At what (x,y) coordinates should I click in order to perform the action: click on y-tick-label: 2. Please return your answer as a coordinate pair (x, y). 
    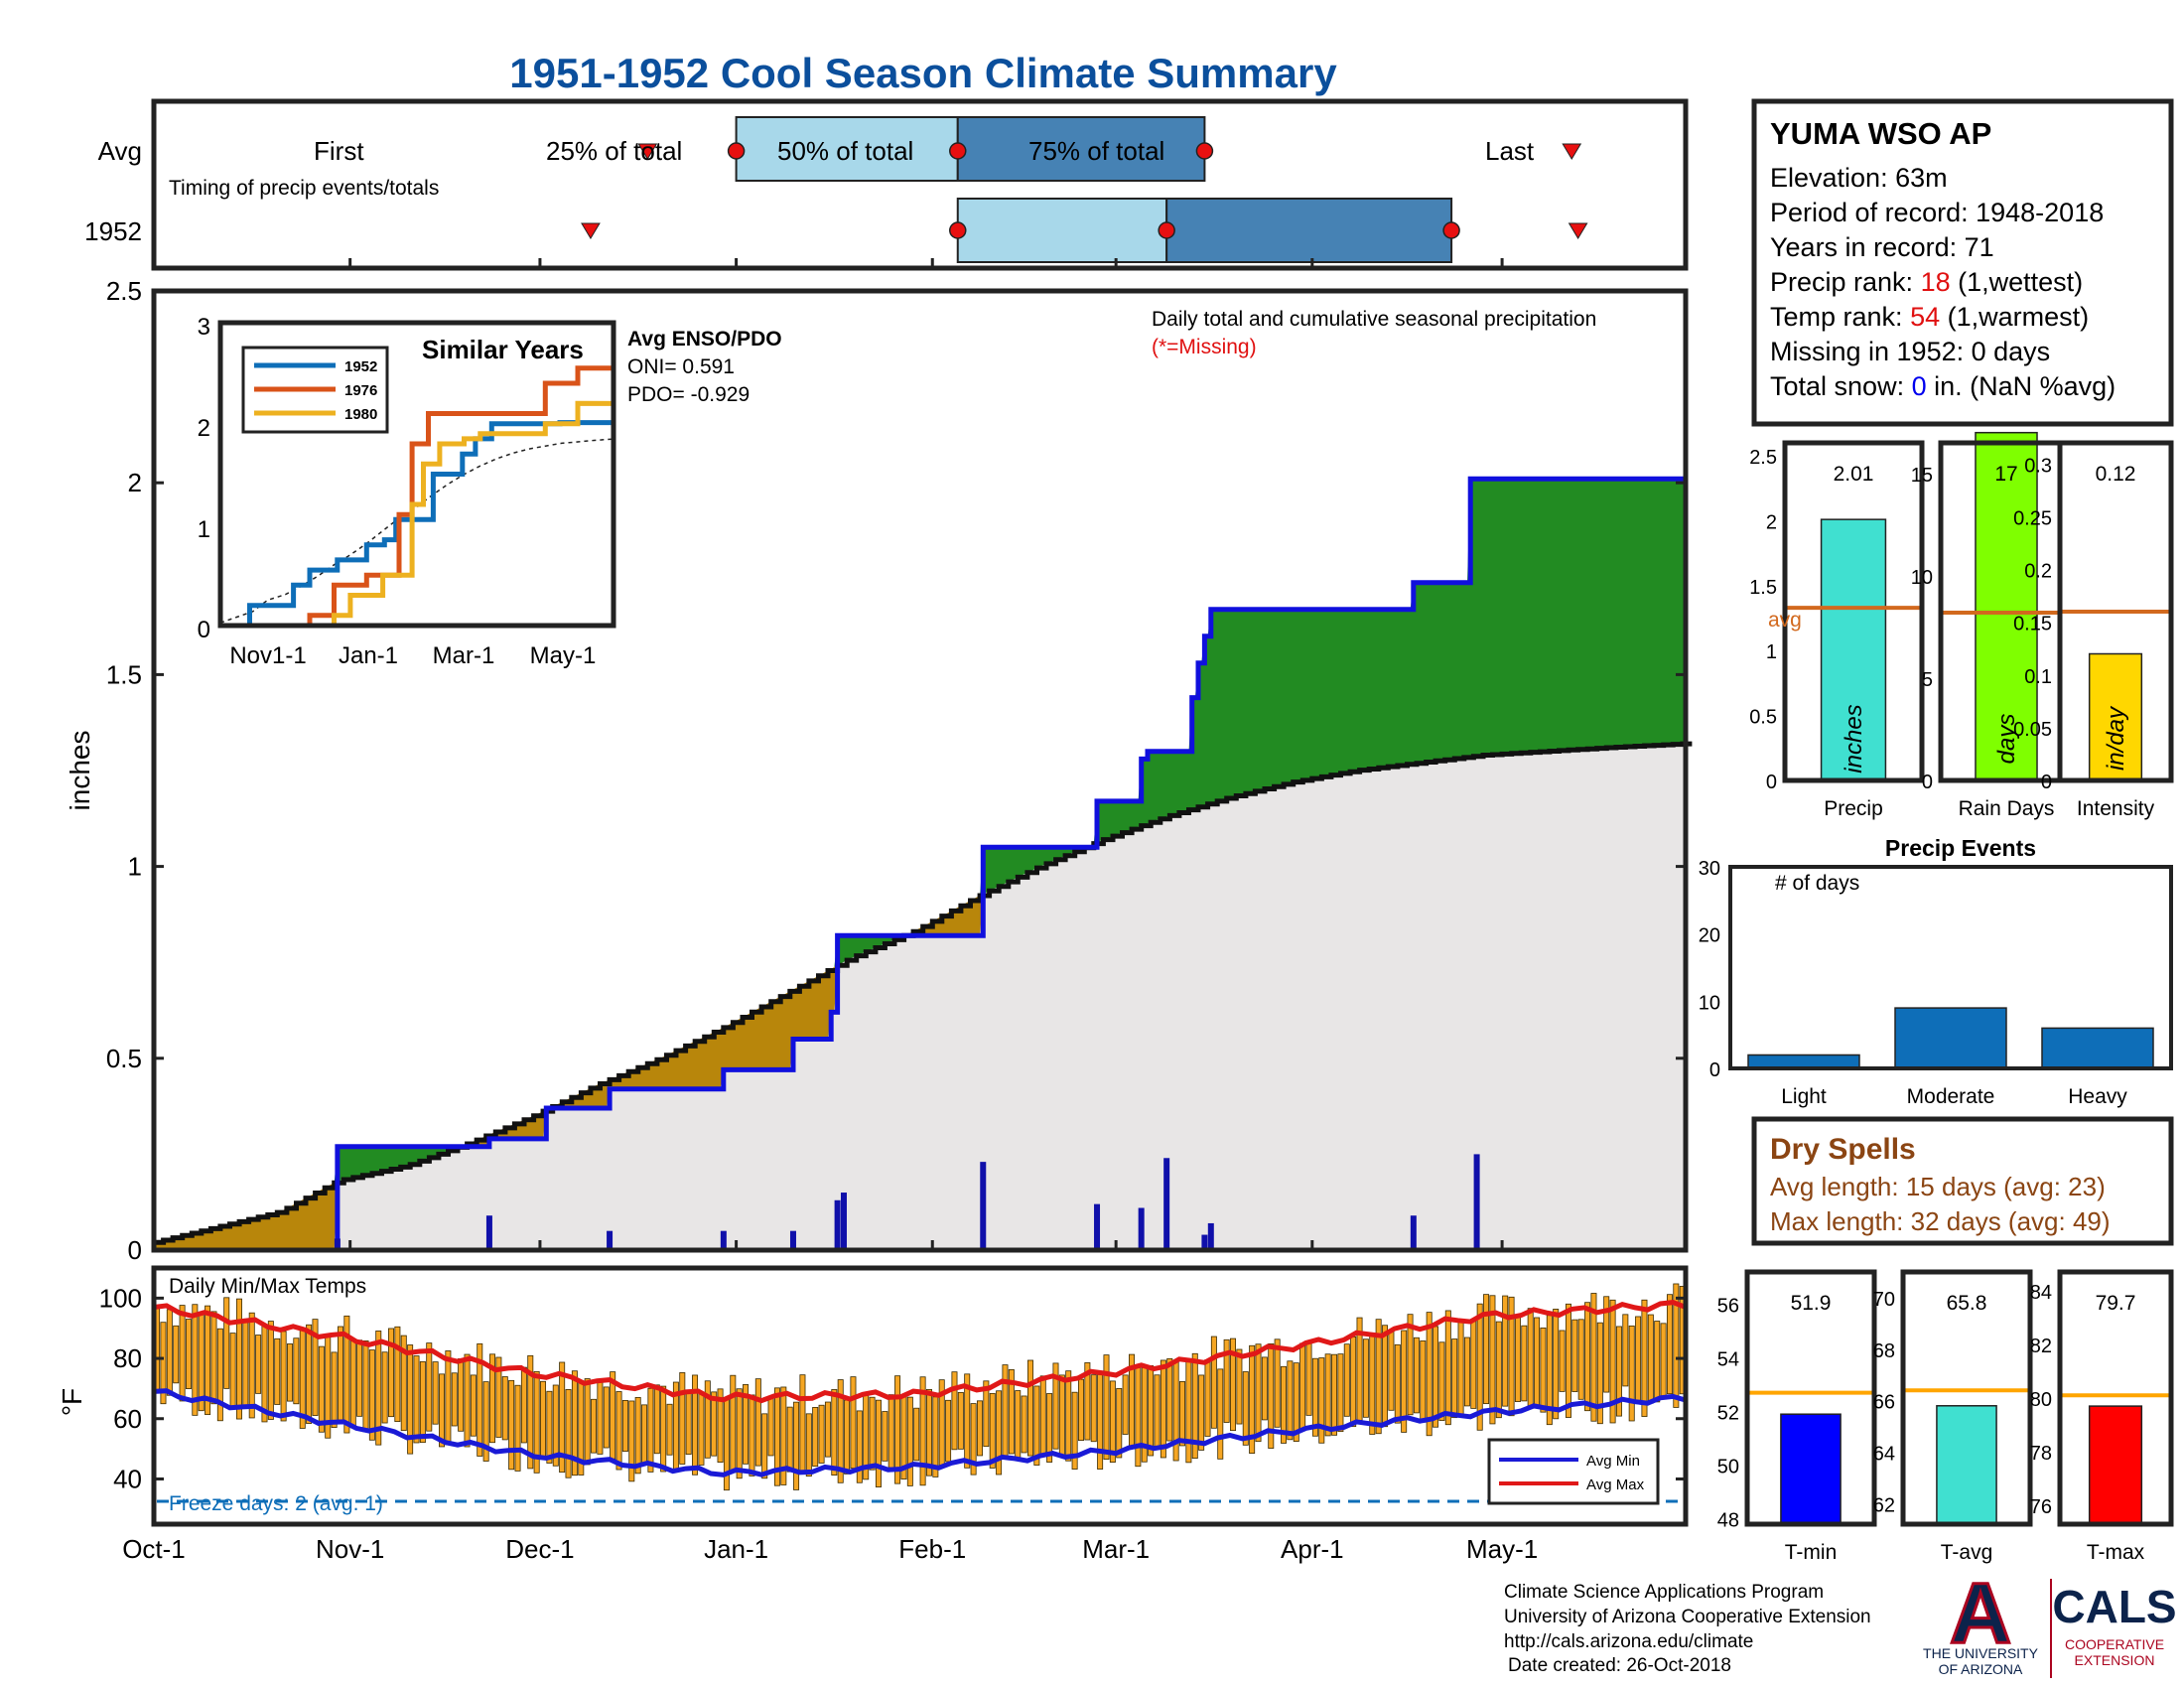
    Looking at the image, I should click on (135, 482).